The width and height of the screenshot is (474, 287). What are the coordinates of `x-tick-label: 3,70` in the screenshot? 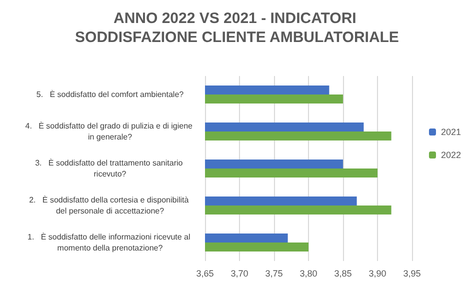 It's located at (239, 273).